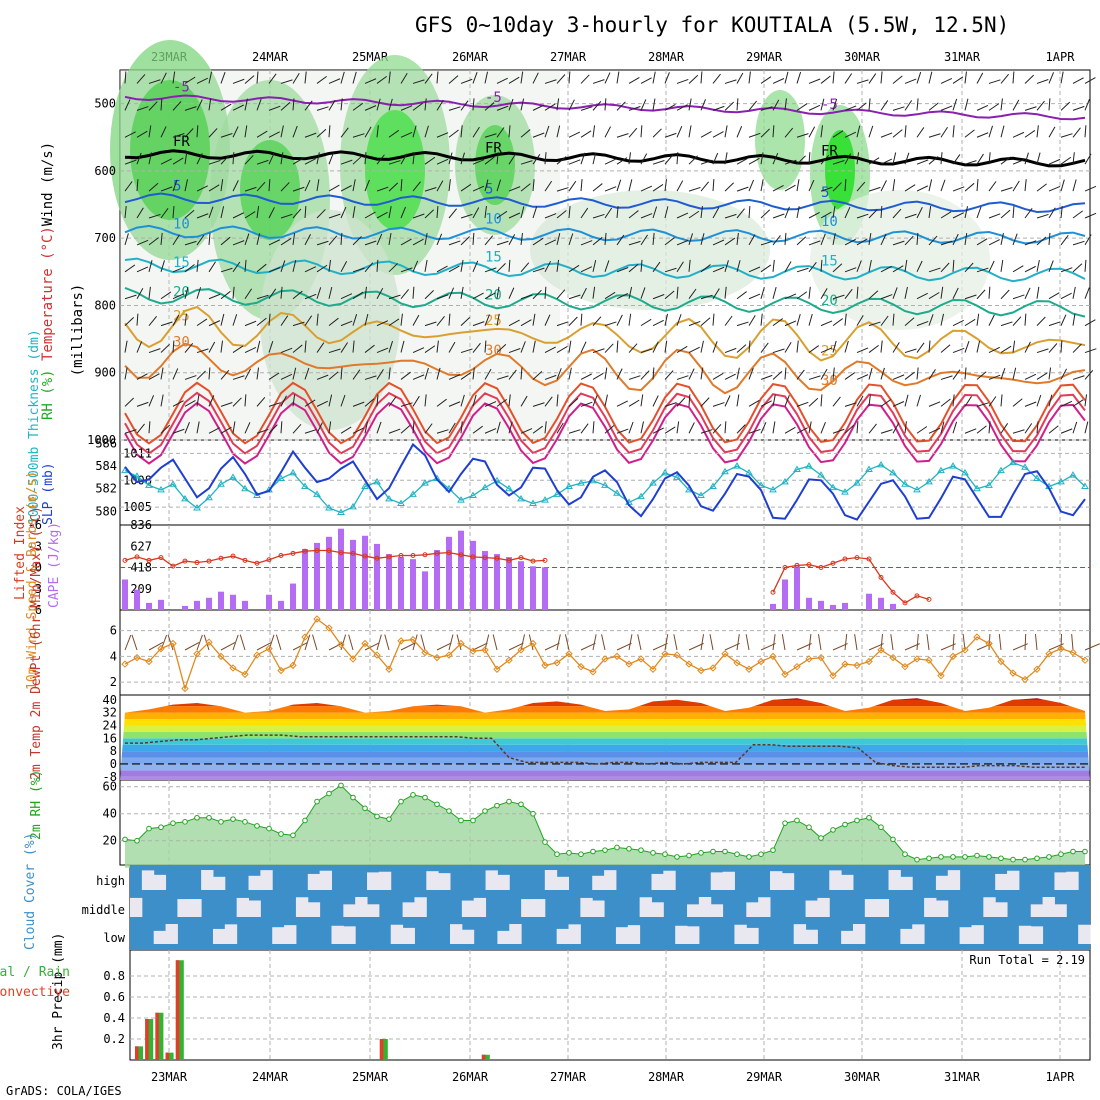 This screenshot has height=1100, width=1100. What do you see at coordinates (106, 489) in the screenshot?
I see `thickness-tick: 582` at bounding box center [106, 489].